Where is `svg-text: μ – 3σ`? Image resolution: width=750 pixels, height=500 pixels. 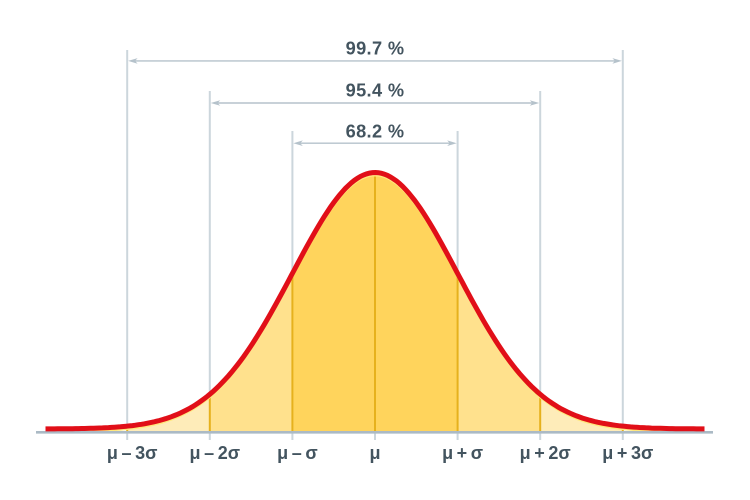 svg-text: μ – 3σ is located at coordinates (132, 453).